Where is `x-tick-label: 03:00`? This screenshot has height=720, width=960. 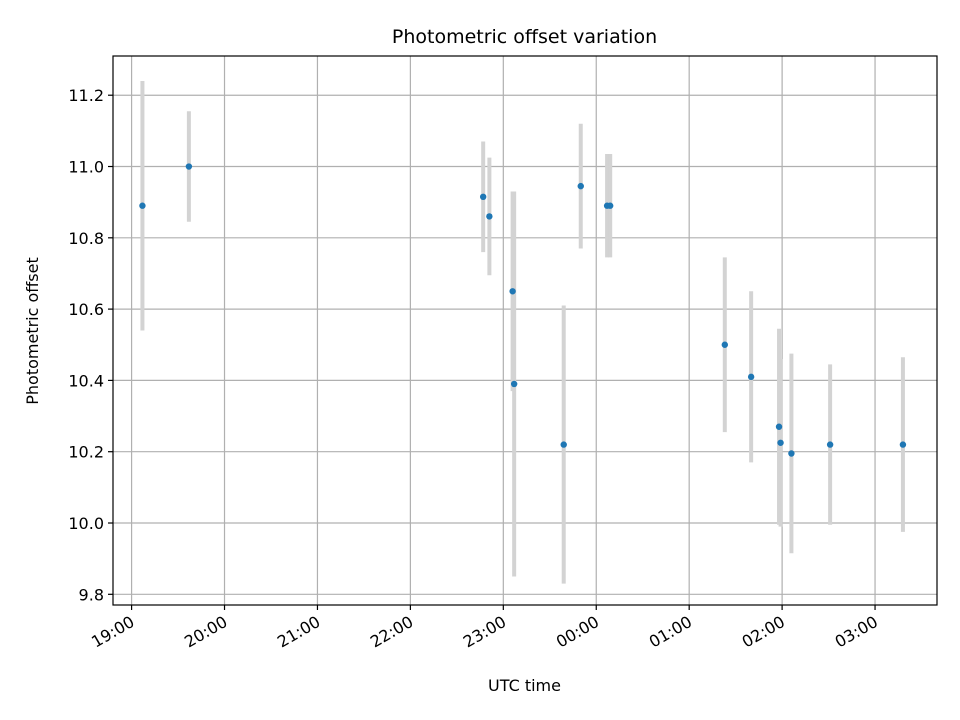 x-tick-label: 03:00 is located at coordinates (856, 632).